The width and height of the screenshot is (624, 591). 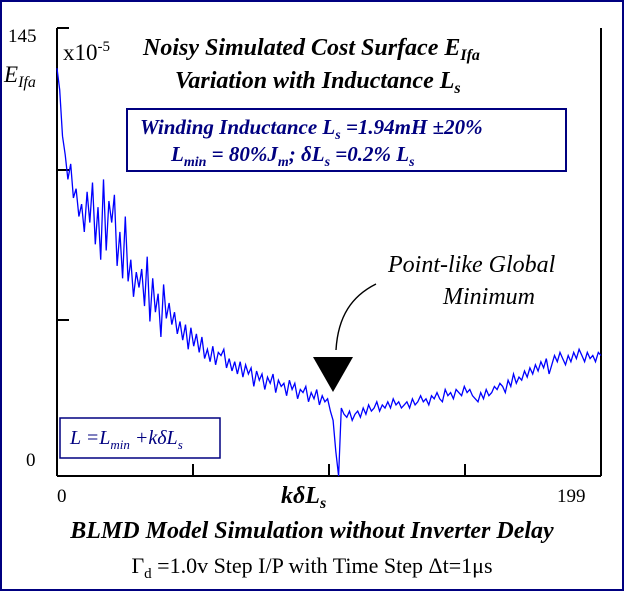 I want to click on parameter-box, so click(x=346, y=140).